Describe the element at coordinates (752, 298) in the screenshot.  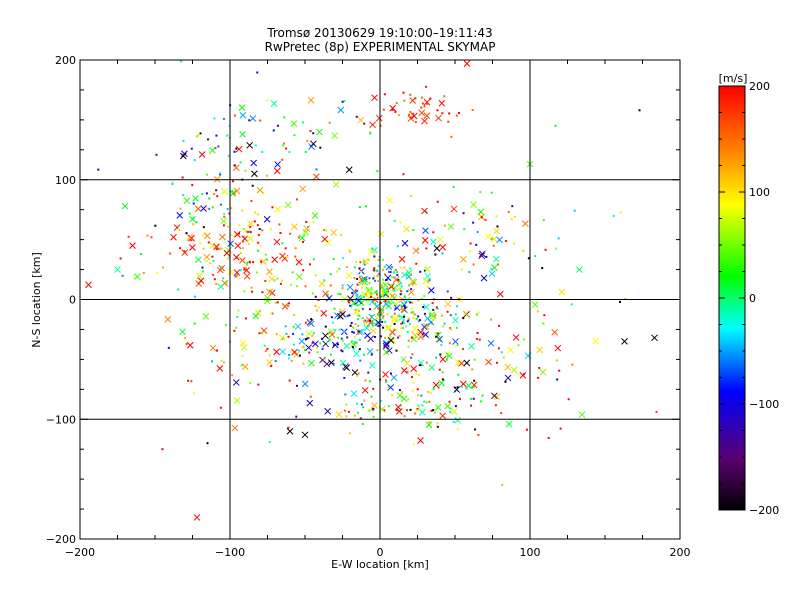
I see `colorbar-tick-label: 0` at that location.